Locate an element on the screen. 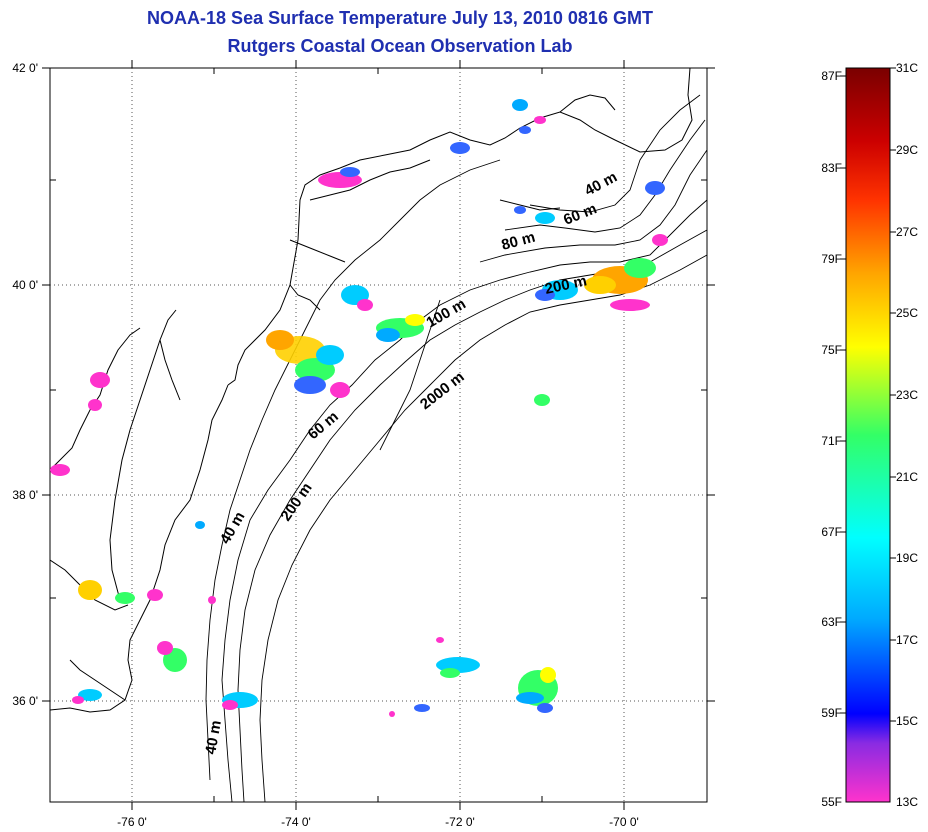  colorbar-ticks is located at coordinates (868, 394).